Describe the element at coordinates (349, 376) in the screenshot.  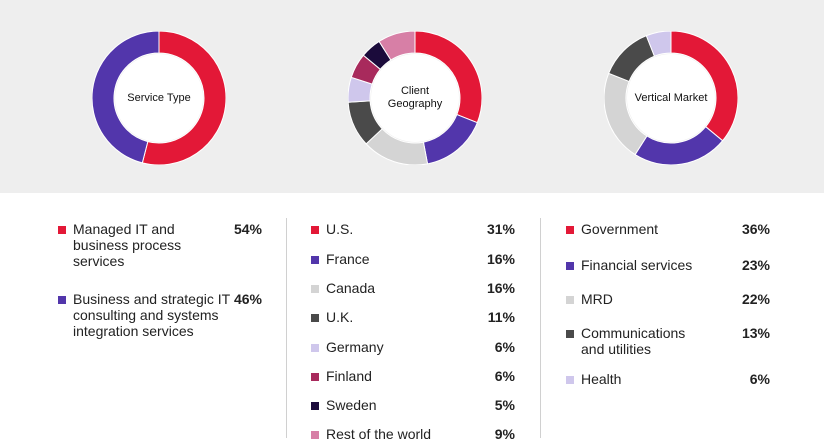
I see `legend-label: Finland` at that location.